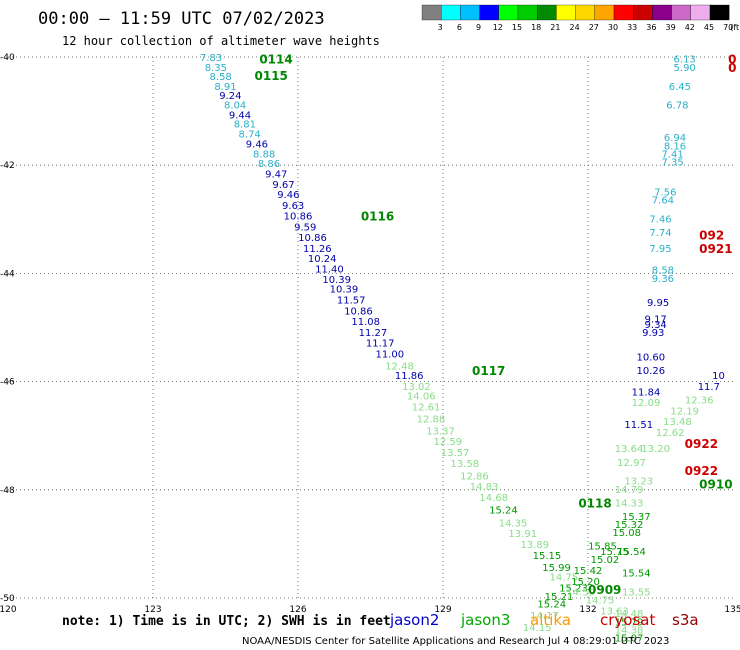  Describe the element at coordinates (685, 60) in the screenshot. I see `wave-height-point: 6.13` at that location.